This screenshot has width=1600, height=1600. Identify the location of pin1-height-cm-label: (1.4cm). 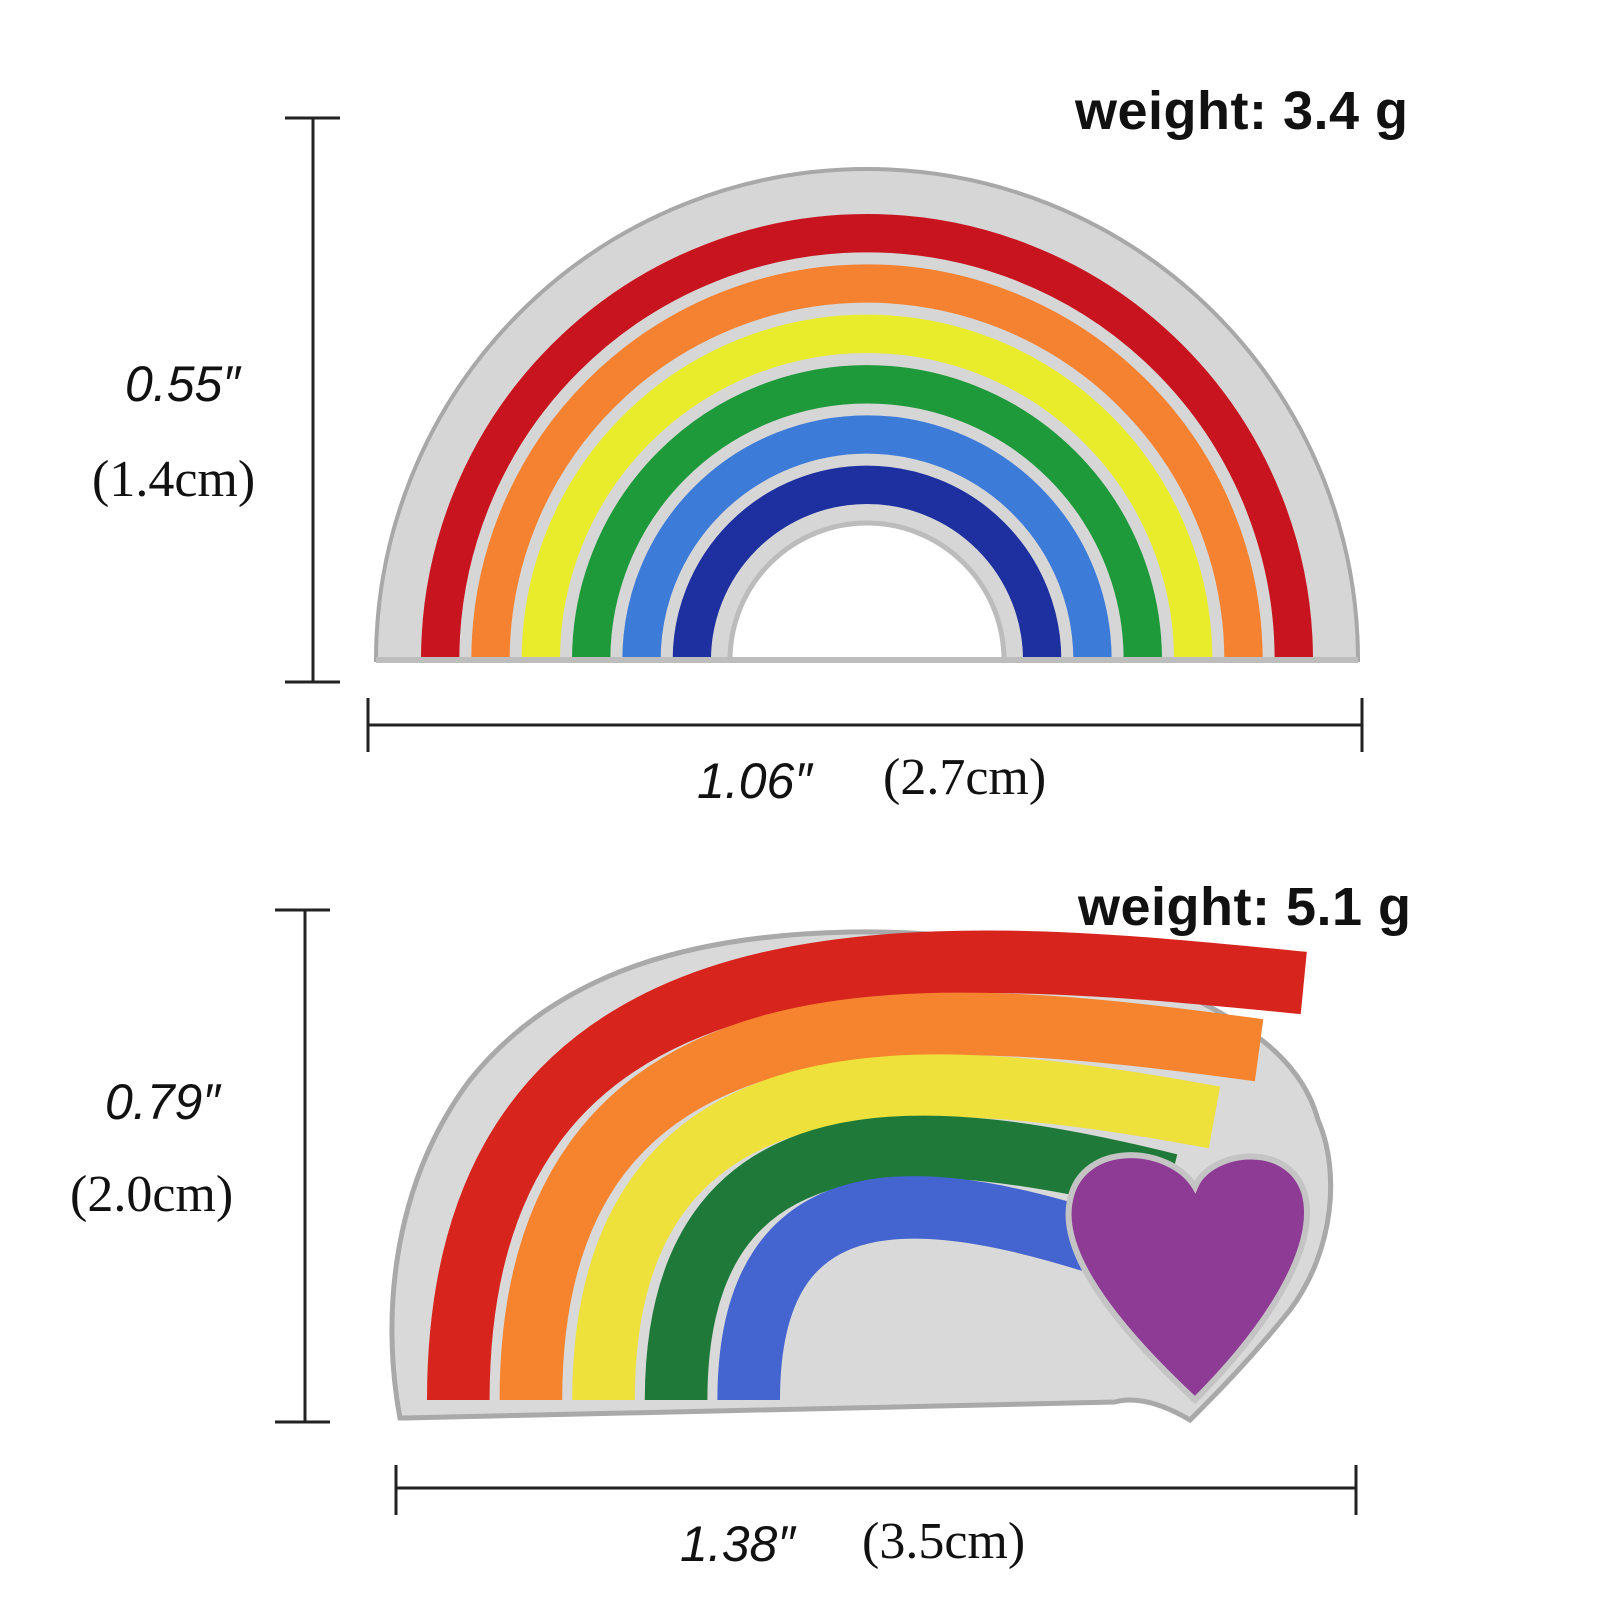
(174, 479).